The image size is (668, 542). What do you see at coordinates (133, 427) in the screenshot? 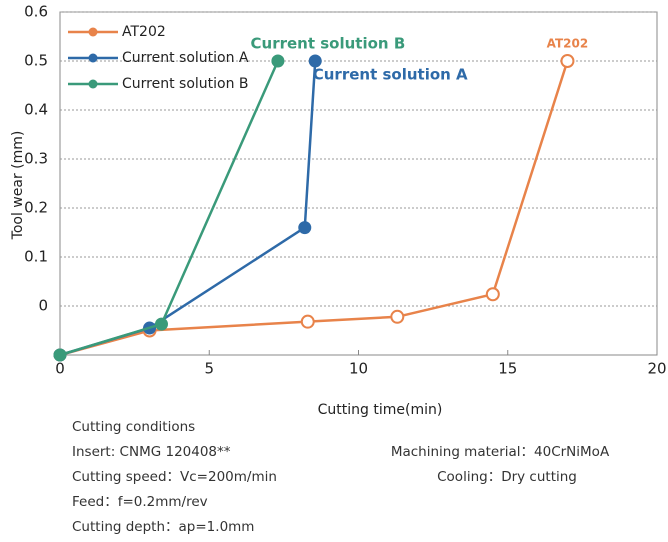
I see `condition-text: Cutting conditions` at bounding box center [133, 427].